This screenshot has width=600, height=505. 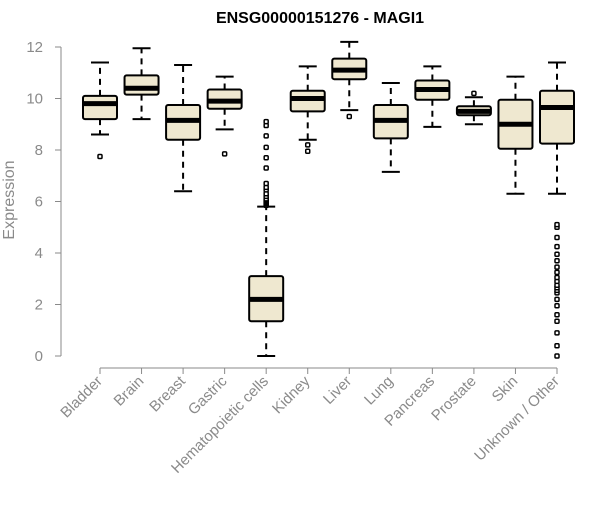 I want to click on y-tick-label: 8, so click(x=39, y=150).